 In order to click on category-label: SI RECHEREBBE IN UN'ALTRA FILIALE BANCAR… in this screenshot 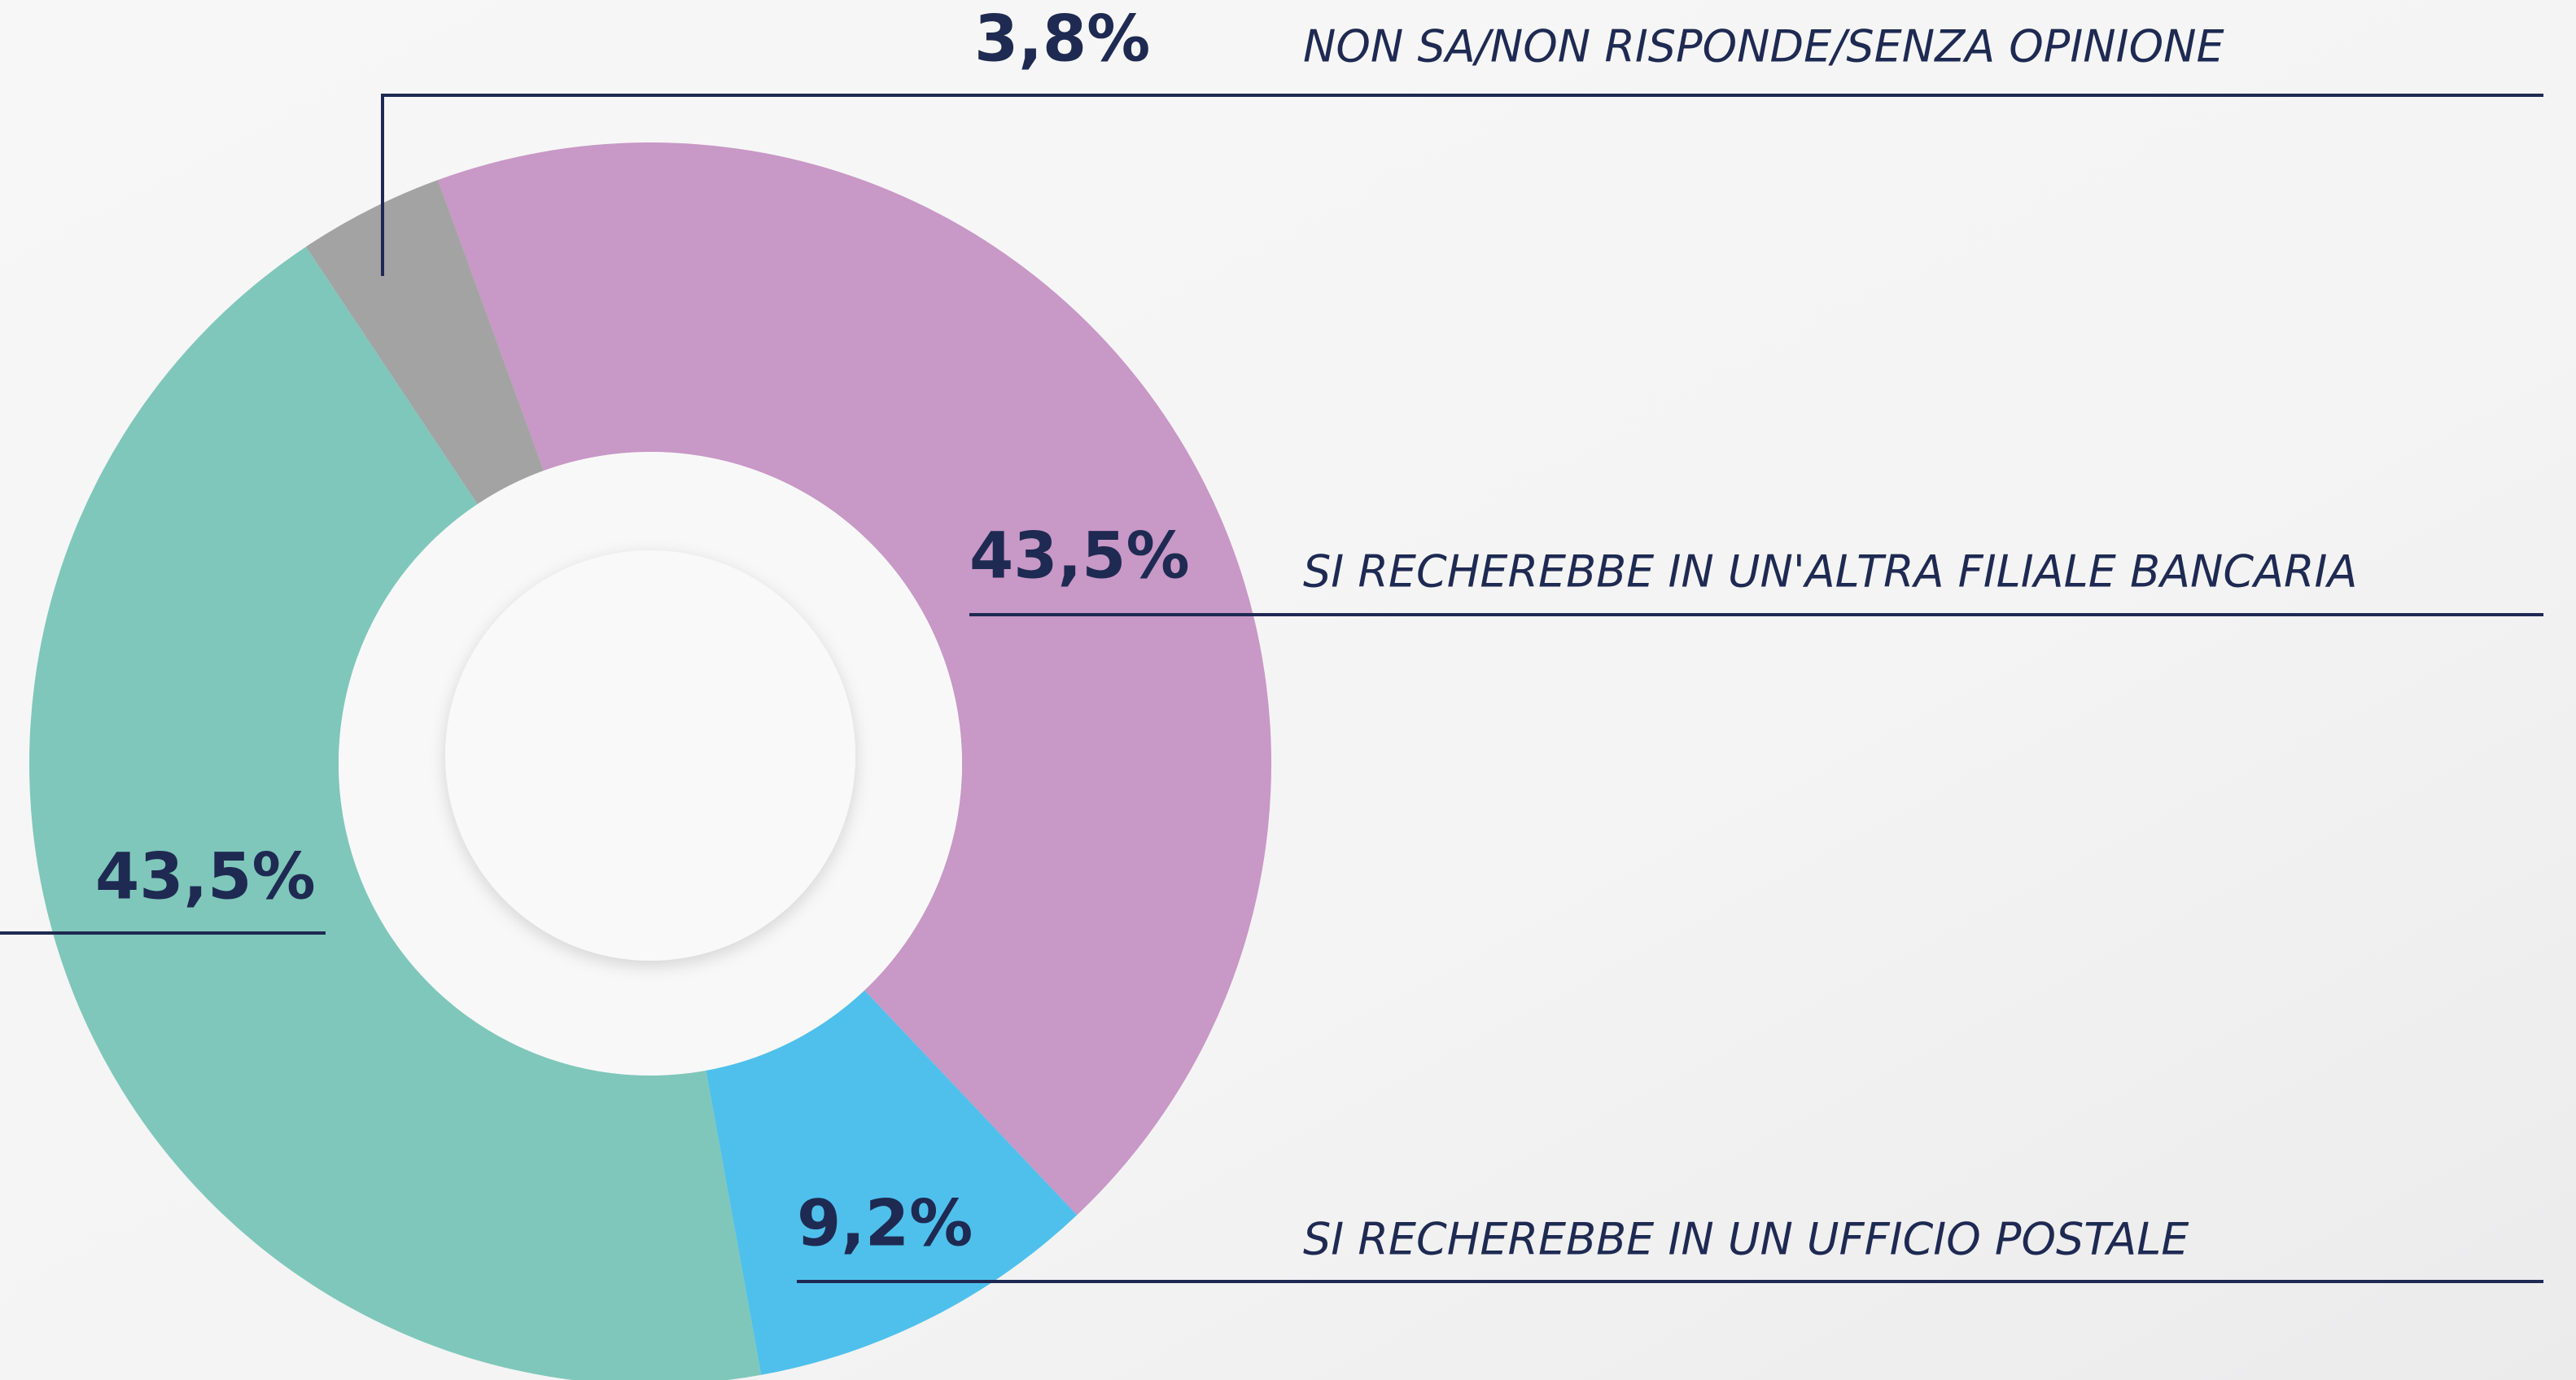, I will do `click(1830, 572)`.